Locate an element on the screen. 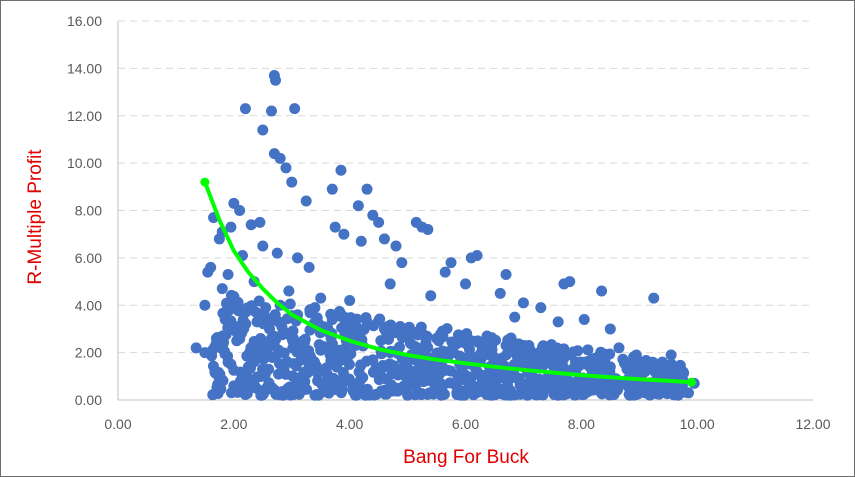 The image size is (855, 477). y-tick-label: 6.00 is located at coordinates (88, 258).